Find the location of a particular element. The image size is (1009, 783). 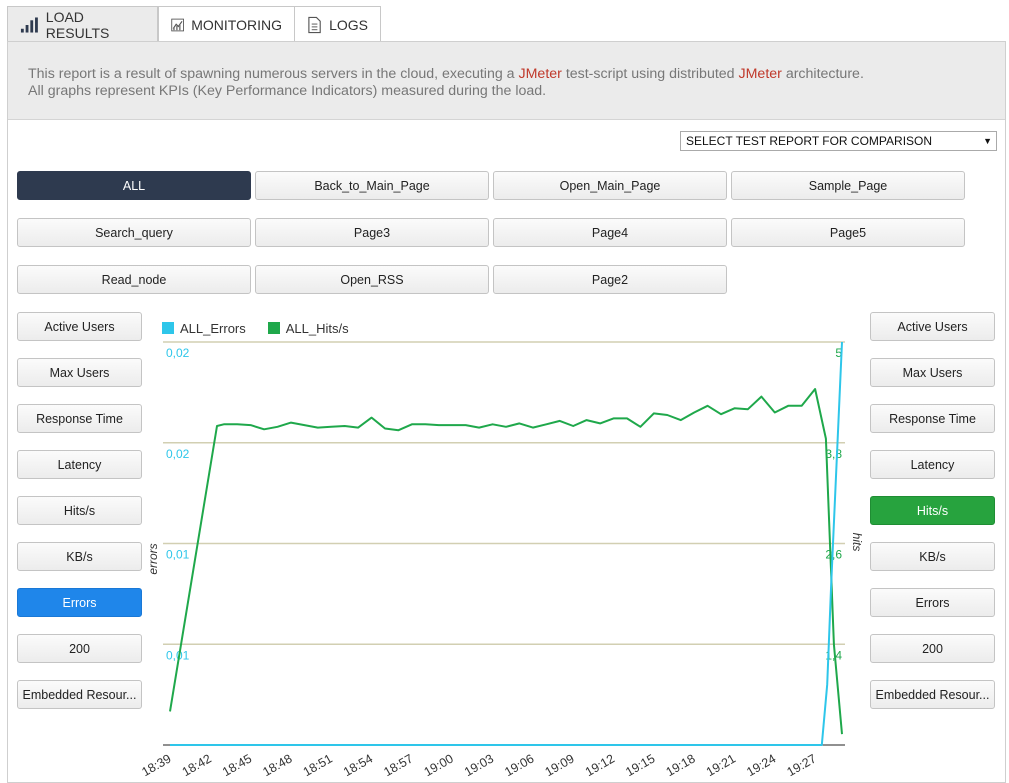

x-tick-label: 18:45 is located at coordinates (237, 765).